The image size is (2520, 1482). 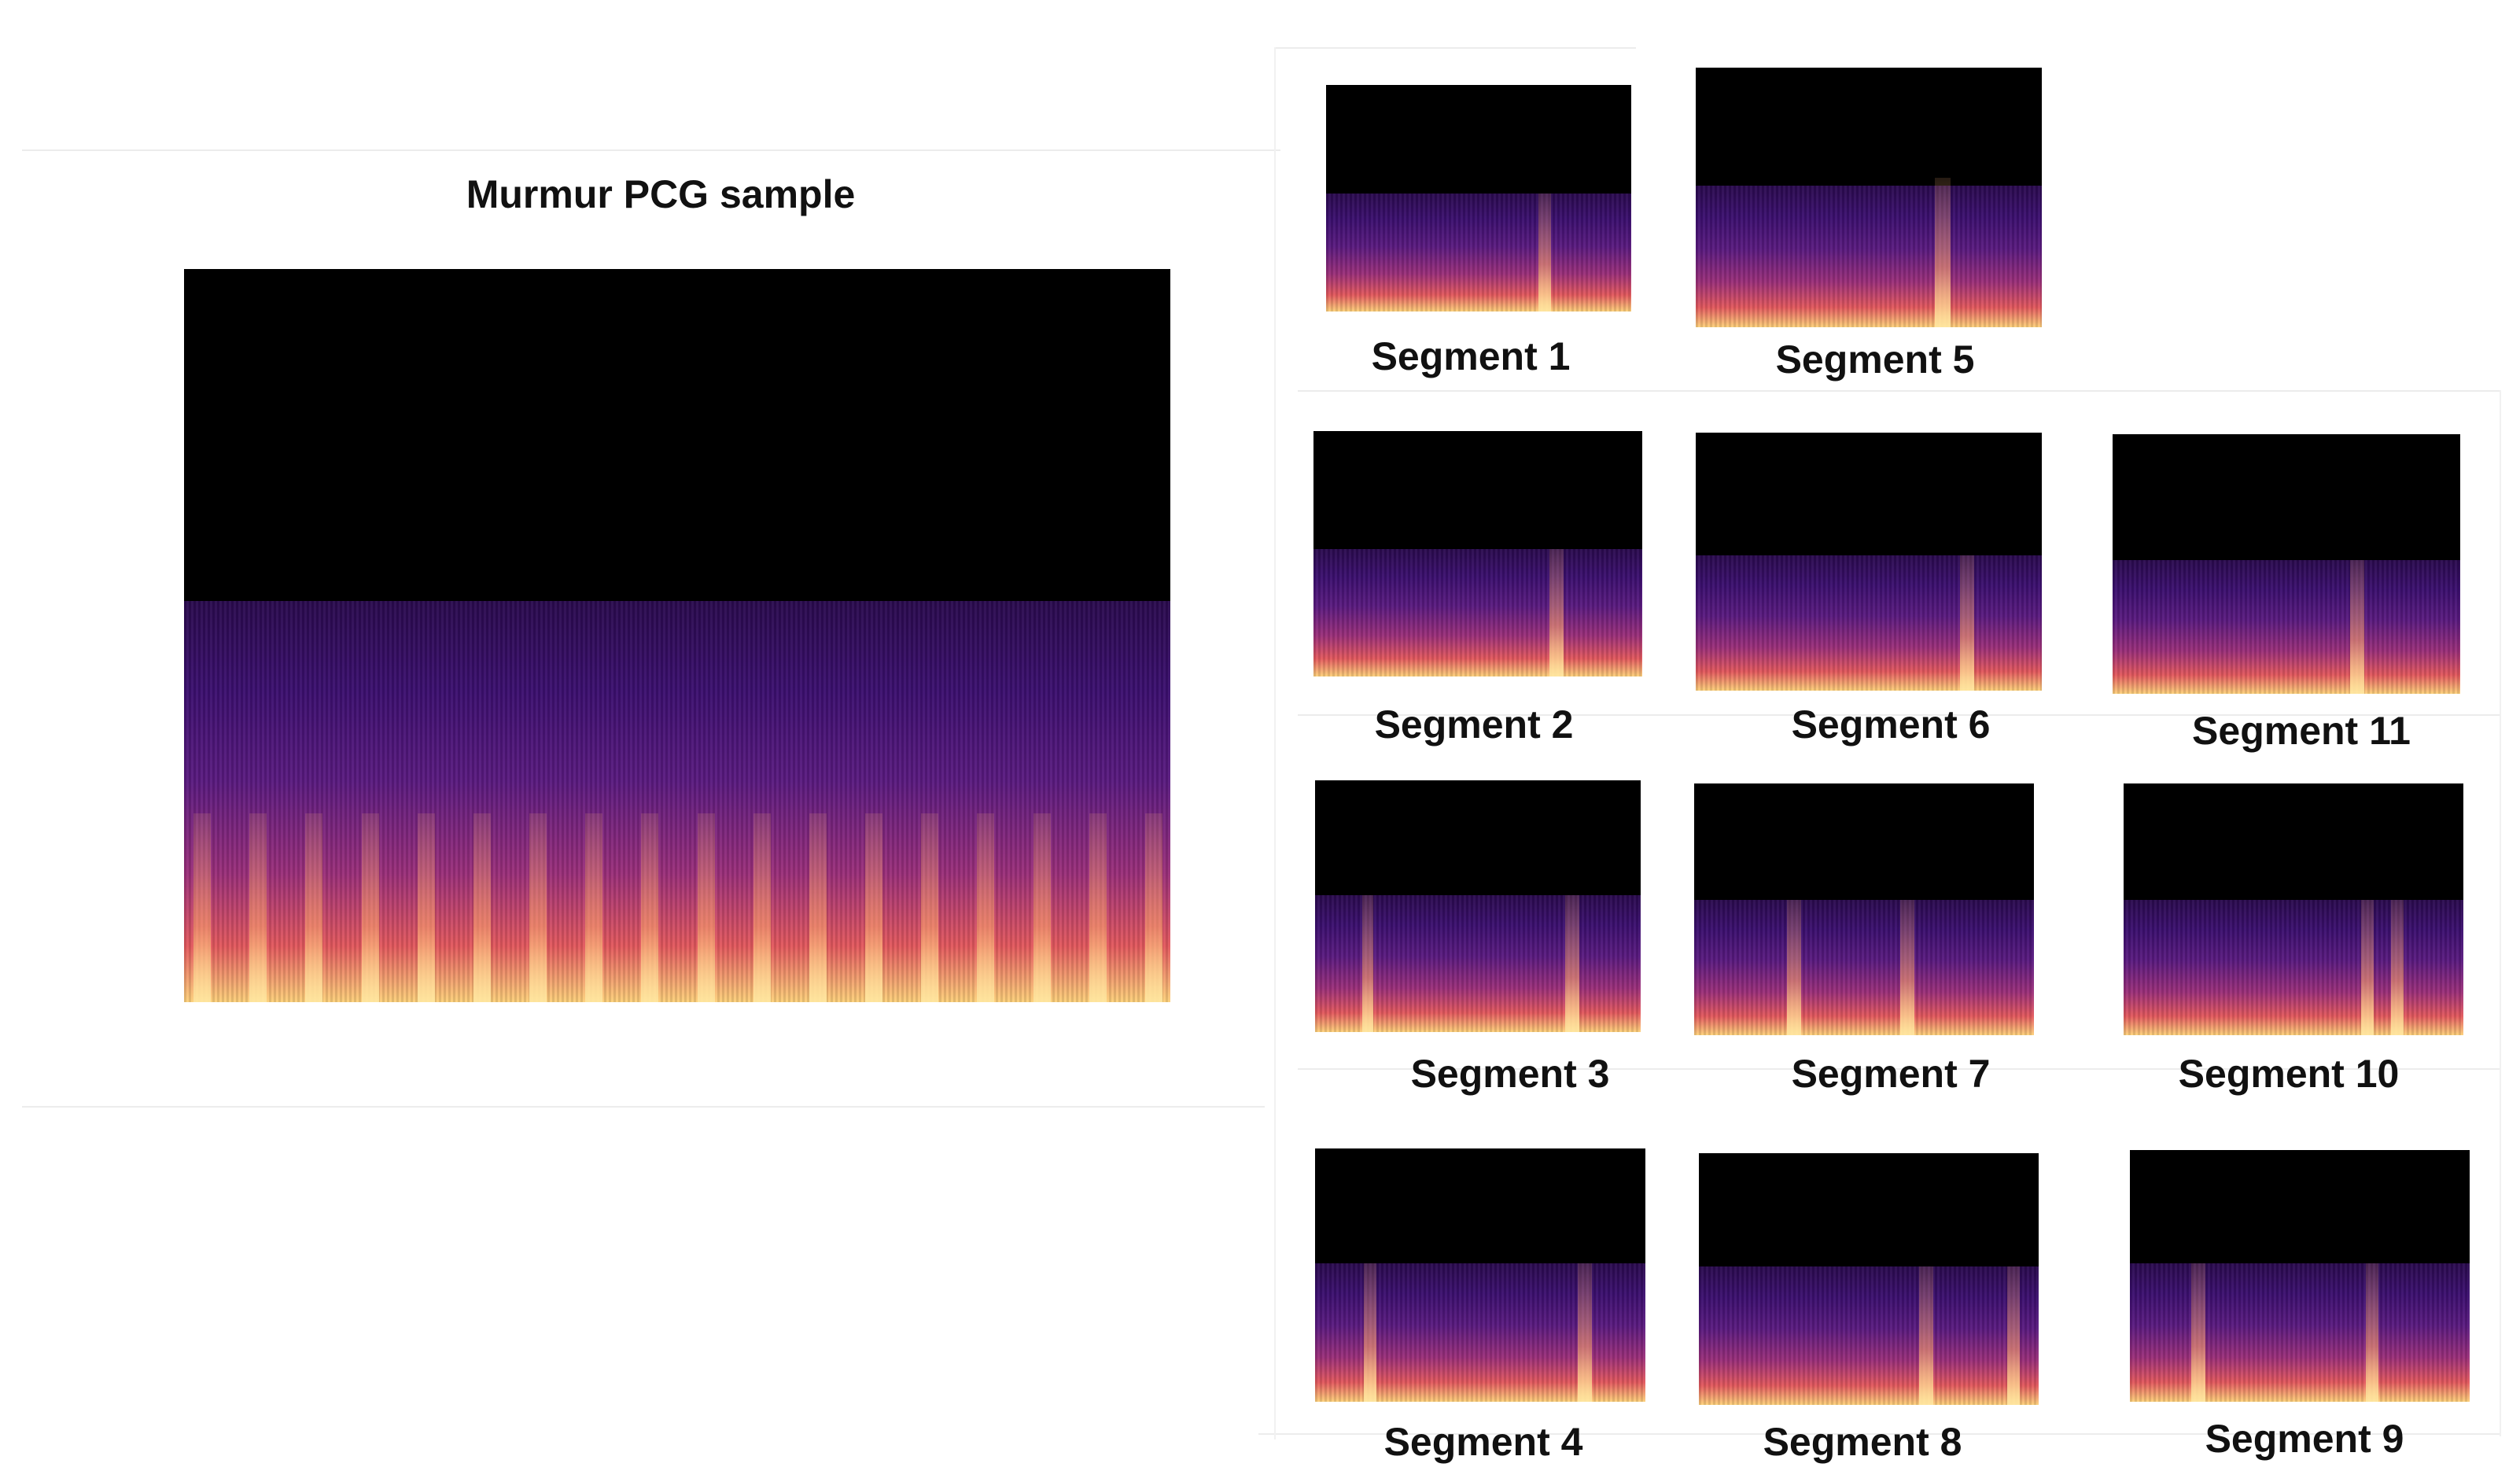 What do you see at coordinates (661, 194) in the screenshot?
I see `main-title: Murmur PCG sample` at bounding box center [661, 194].